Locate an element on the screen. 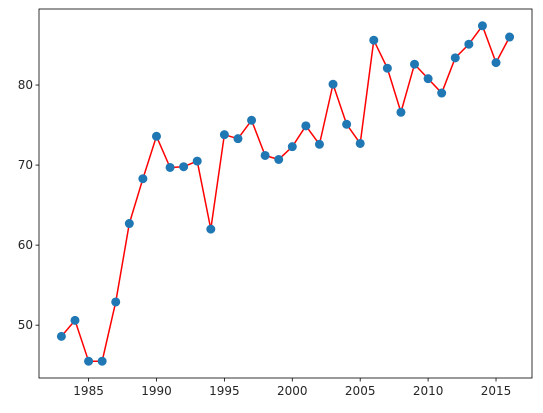 The image size is (543, 413). y-tick-label: 70 is located at coordinates (25, 165).